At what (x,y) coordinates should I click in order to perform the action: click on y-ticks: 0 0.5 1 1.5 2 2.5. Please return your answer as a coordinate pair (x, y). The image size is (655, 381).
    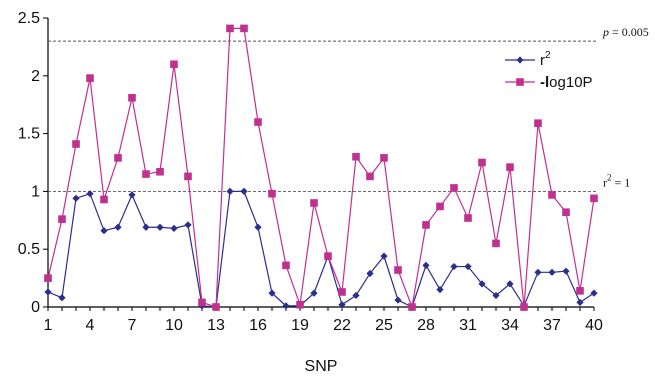
    Looking at the image, I should click on (33, 163).